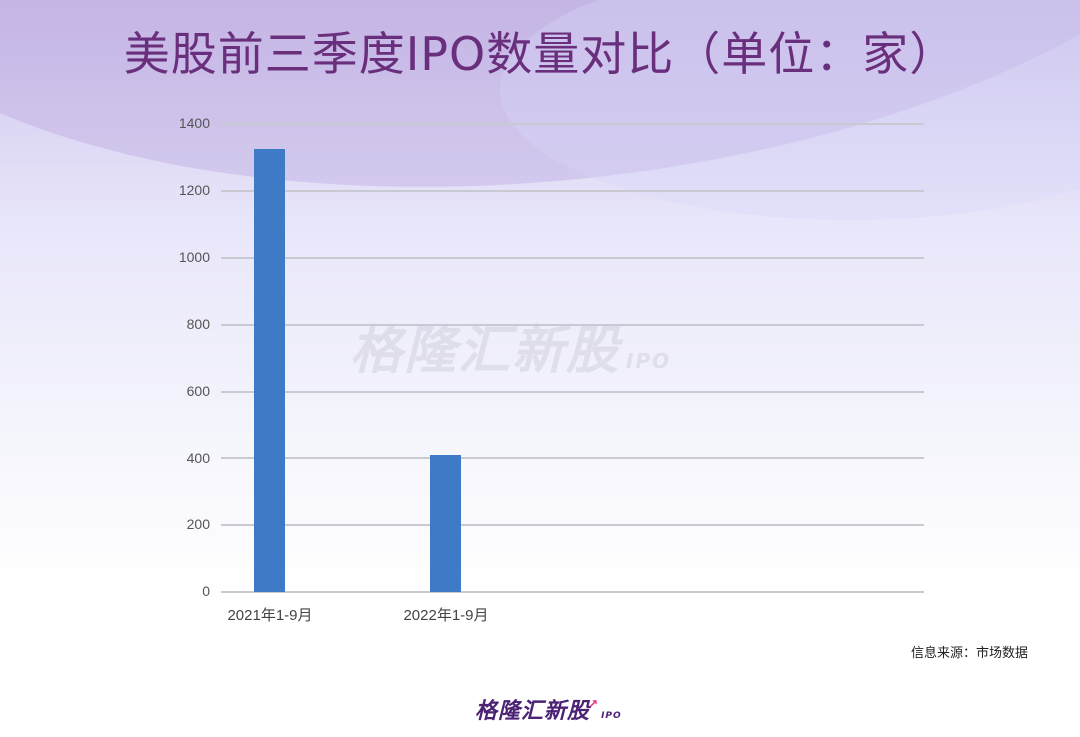 Image resolution: width=1080 pixels, height=737 pixels. What do you see at coordinates (572, 592) in the screenshot?
I see `x-axis-baseline` at bounding box center [572, 592].